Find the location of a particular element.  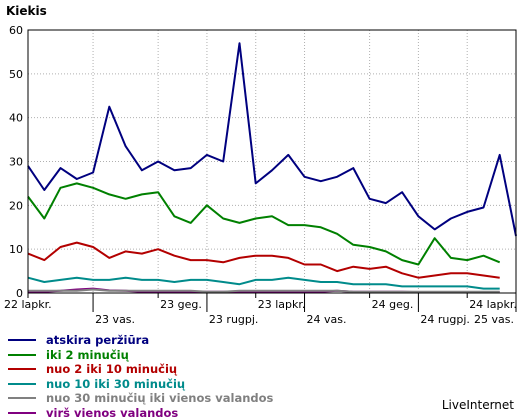

legend-label-3: nuo 10 iki 30 minučių is located at coordinates (115, 384).